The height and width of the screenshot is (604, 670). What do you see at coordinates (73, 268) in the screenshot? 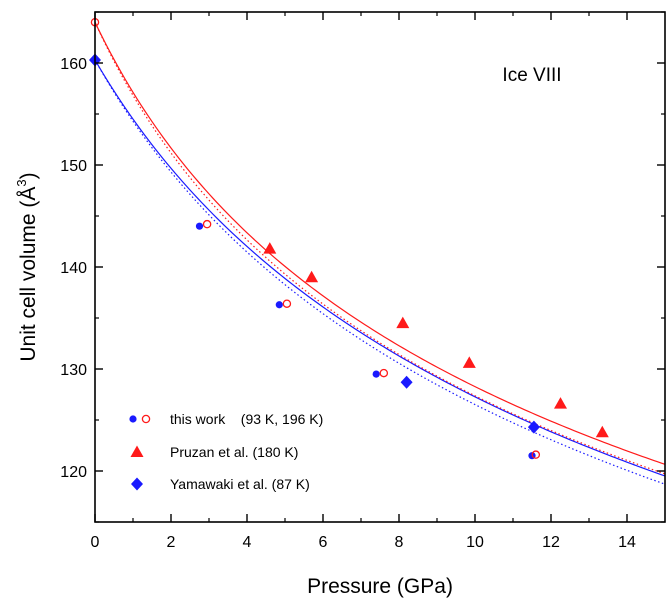
I see `y-tick-label: 140` at bounding box center [73, 268].